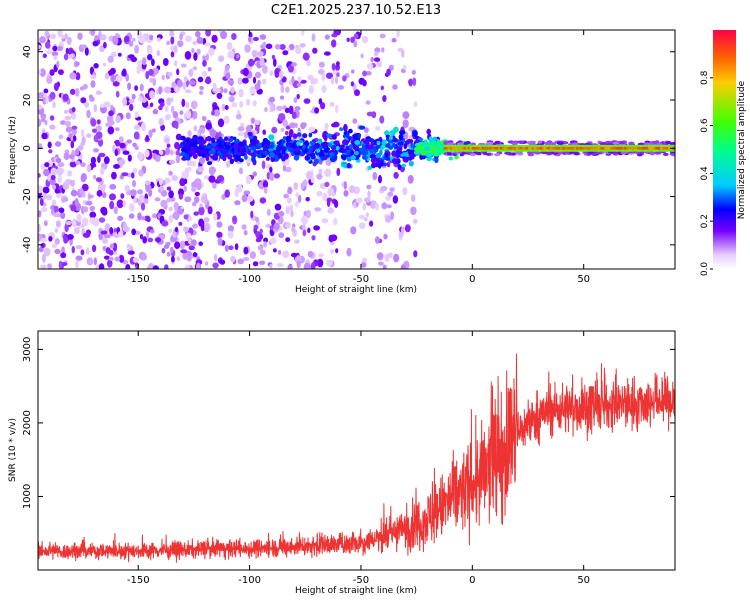 This screenshot has width=750, height=604. What do you see at coordinates (472, 279) in the screenshot?
I see `x-tick-label: 0` at bounding box center [472, 279].